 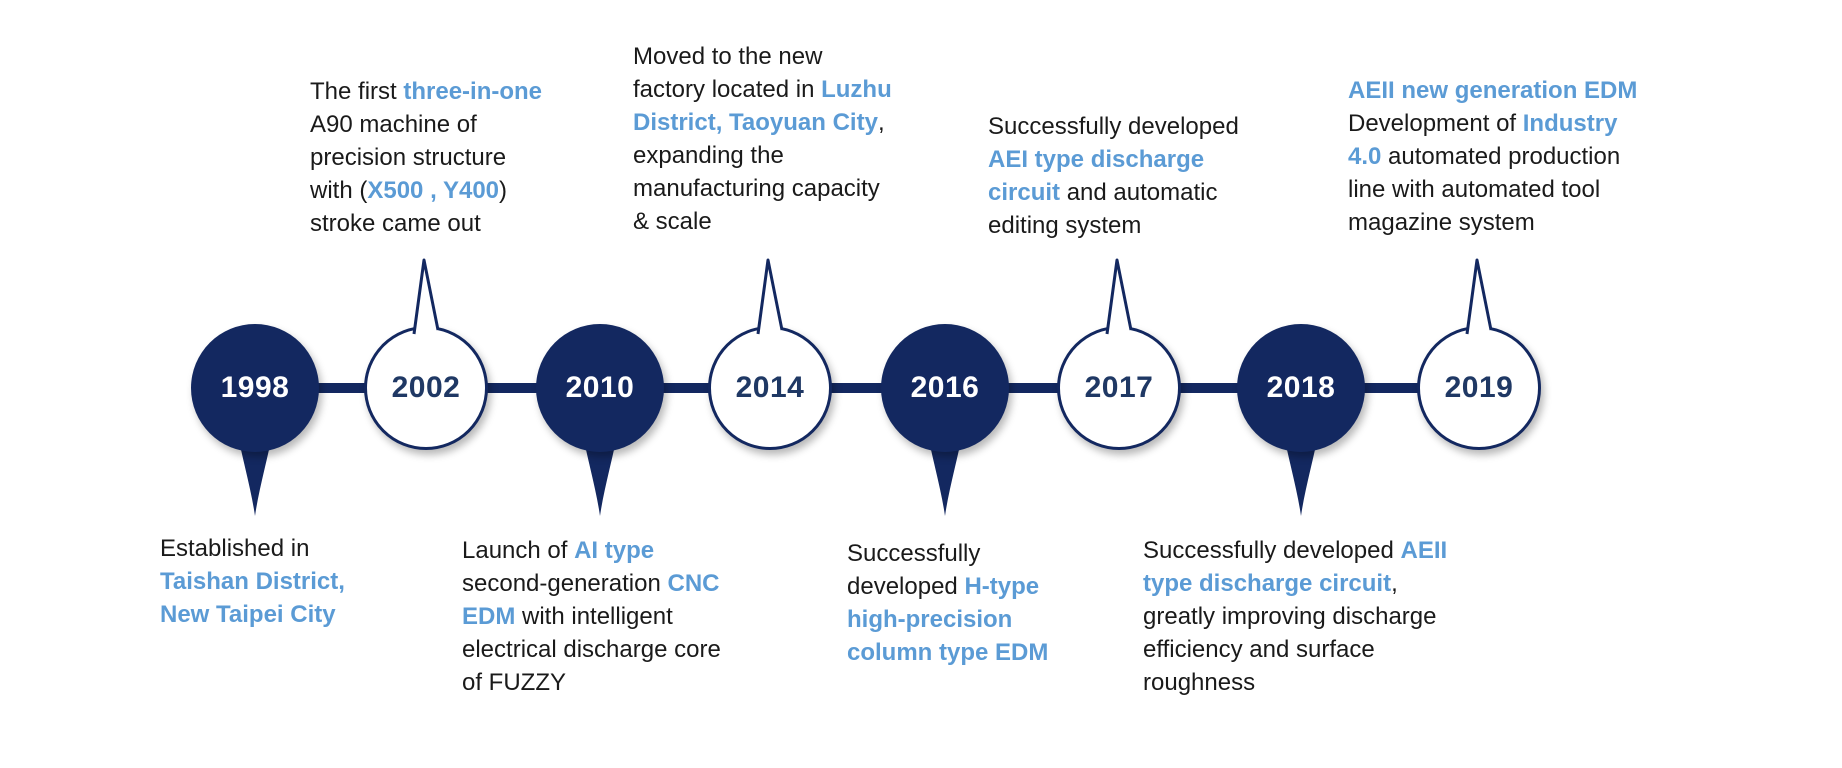 What do you see at coordinates (1570, 123) in the screenshot?
I see `highlighted-text: Industry` at bounding box center [1570, 123].